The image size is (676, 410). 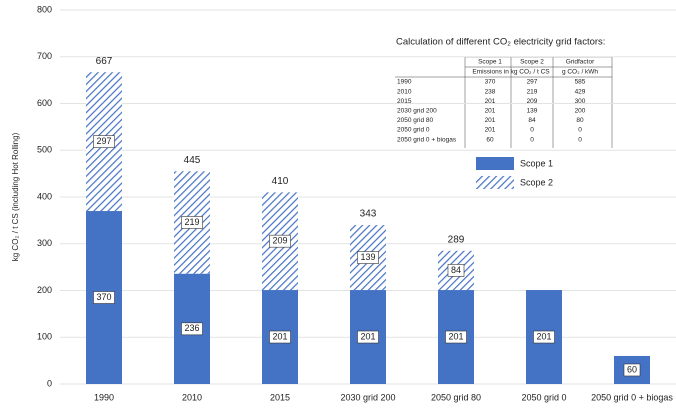 I want to click on value-label: 84, so click(x=456, y=270).